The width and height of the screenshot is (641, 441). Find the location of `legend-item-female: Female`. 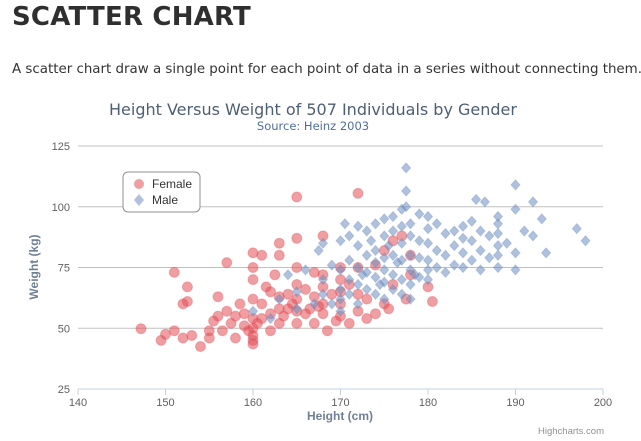

legend-item-female: Female is located at coordinates (163, 184).